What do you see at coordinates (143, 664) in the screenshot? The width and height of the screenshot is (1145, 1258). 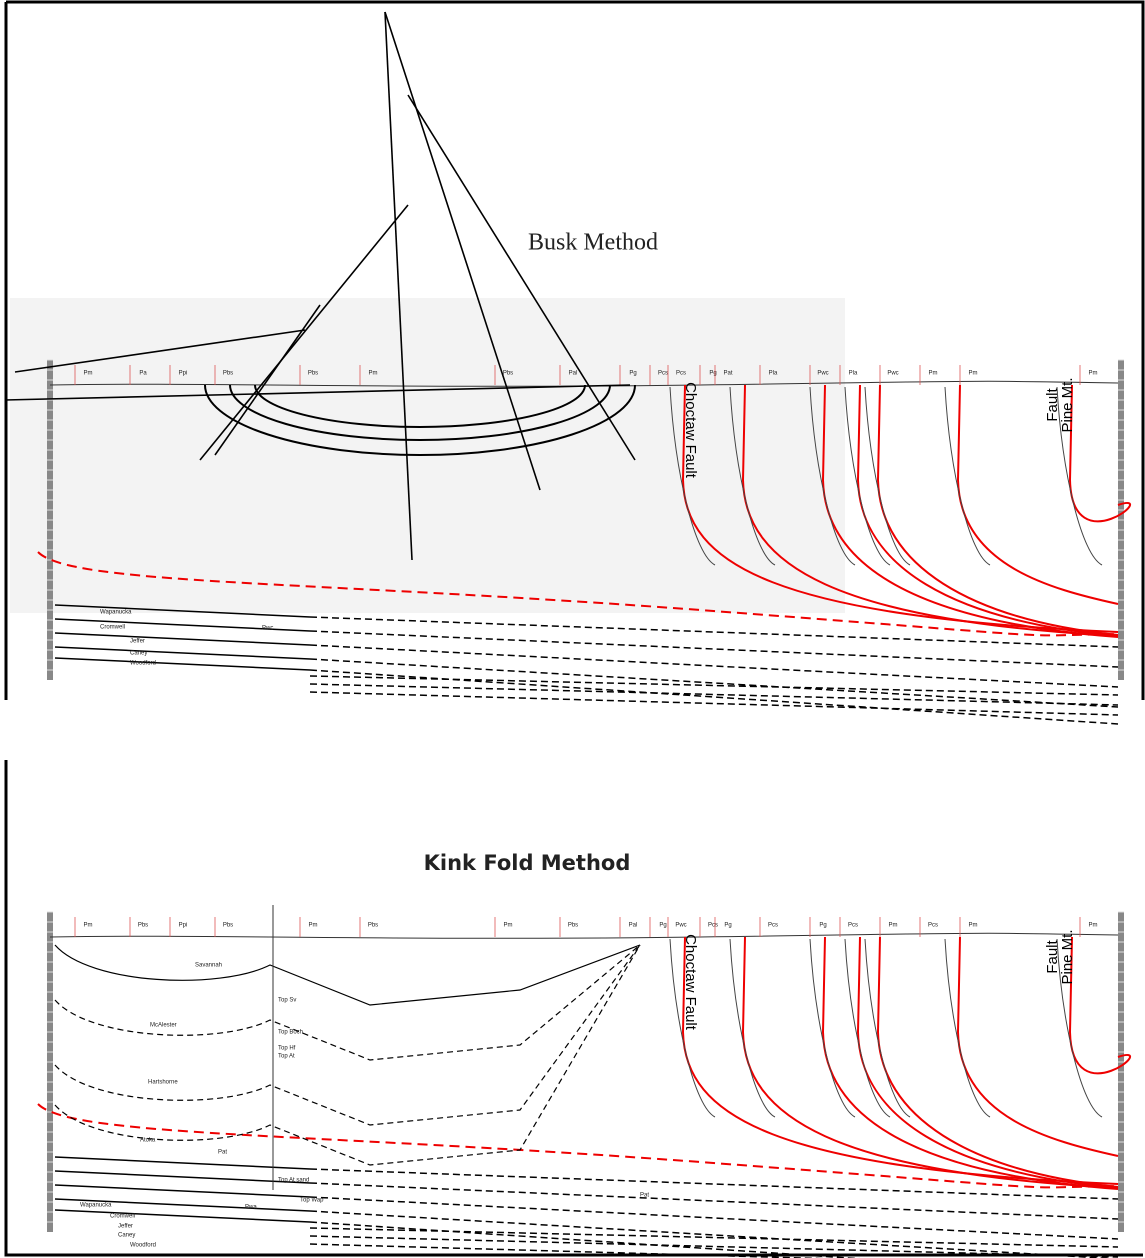 I see `unit-label: Woodford` at bounding box center [143, 664].